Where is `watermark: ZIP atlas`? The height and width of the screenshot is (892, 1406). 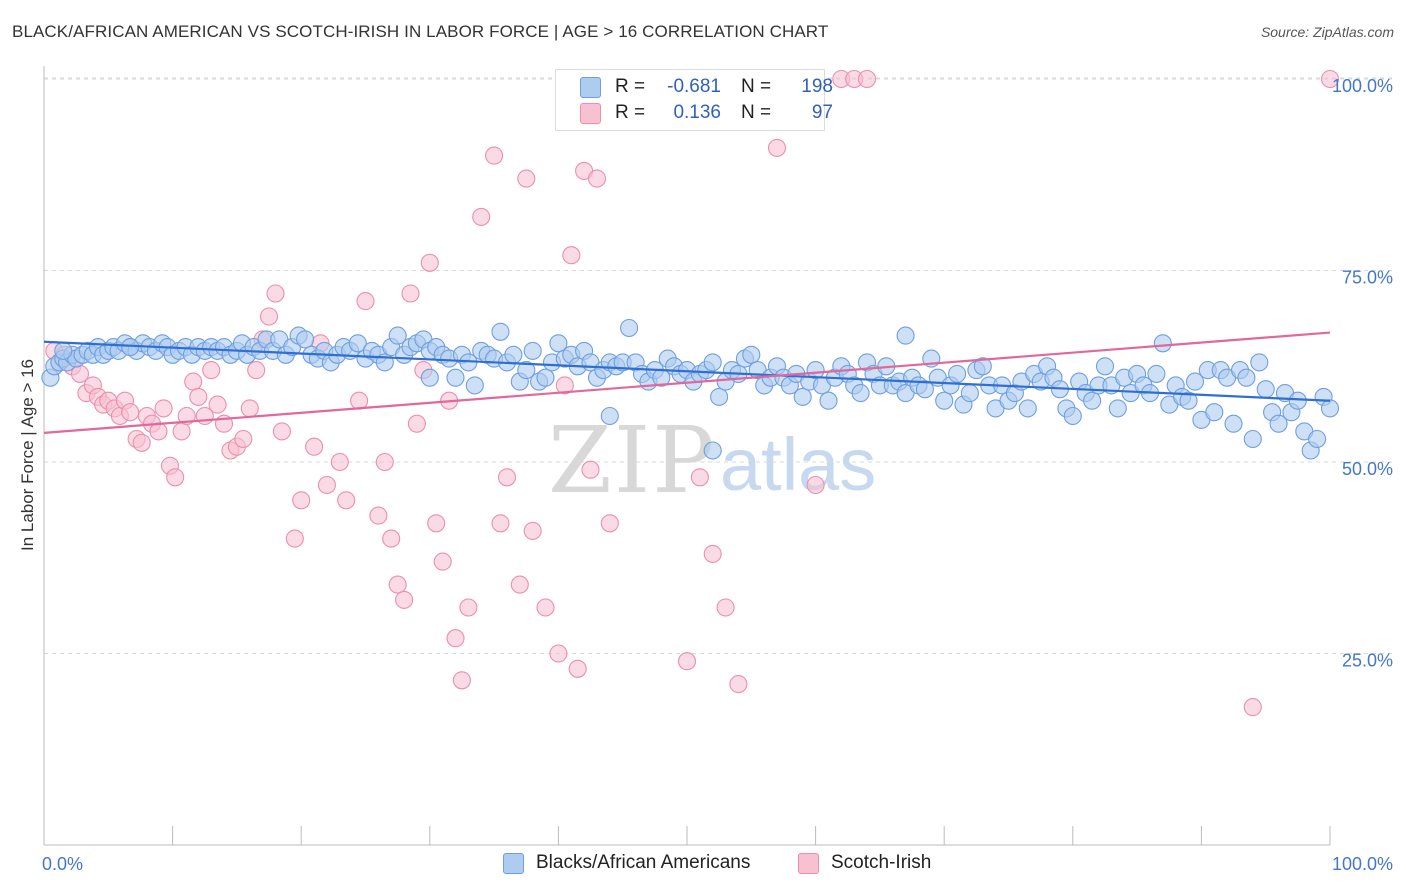 watermark: ZIP atlas is located at coordinates (712, 460).